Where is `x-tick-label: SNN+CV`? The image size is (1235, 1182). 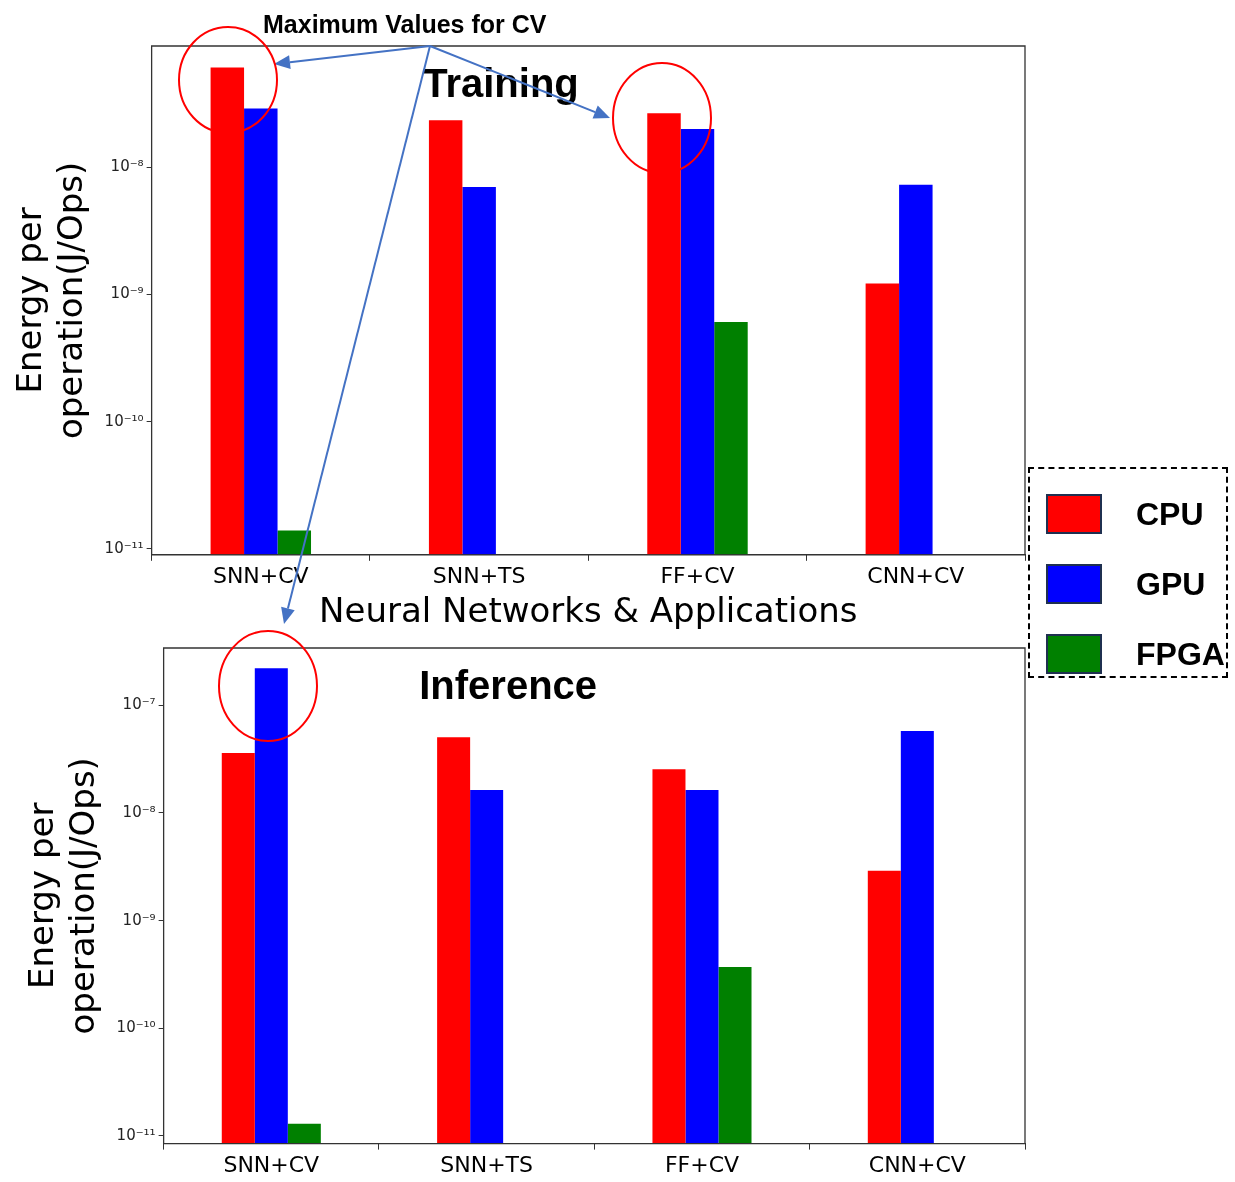 x-tick-label: SNN+CV is located at coordinates (271, 1164).